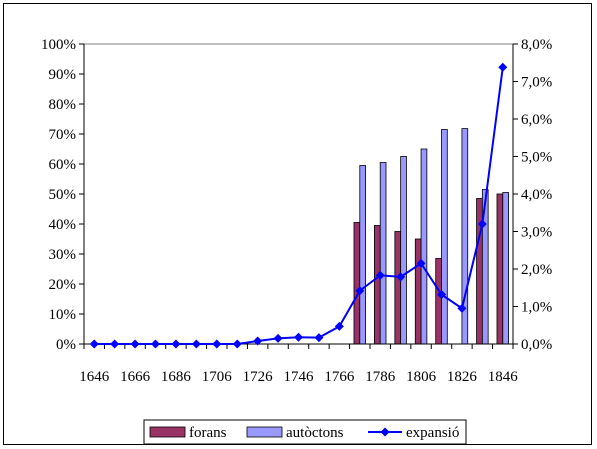 The image size is (597, 449). I want to click on x-tick-label: 1766, so click(339, 377).